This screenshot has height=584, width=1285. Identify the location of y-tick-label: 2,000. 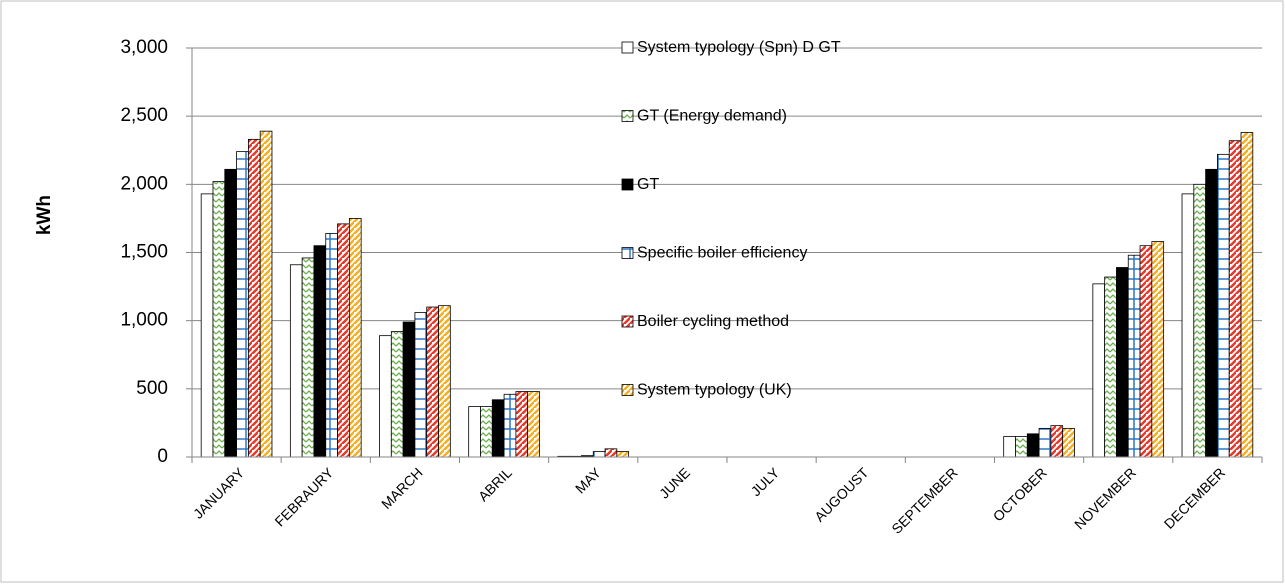
(144, 183).